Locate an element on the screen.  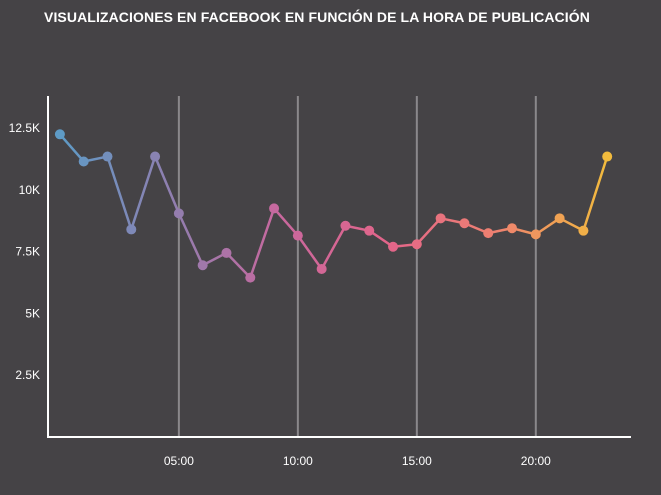
y-tick-label: 2.5K is located at coordinates (27, 375).